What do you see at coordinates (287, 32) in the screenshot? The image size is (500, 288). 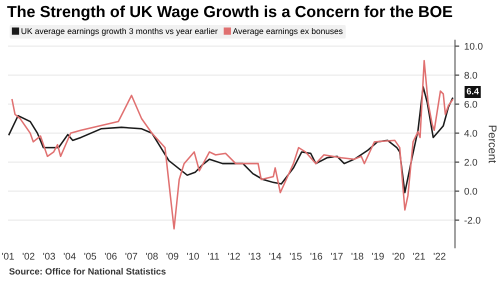 I see `legend-label: Average earnings ex bonuses` at bounding box center [287, 32].